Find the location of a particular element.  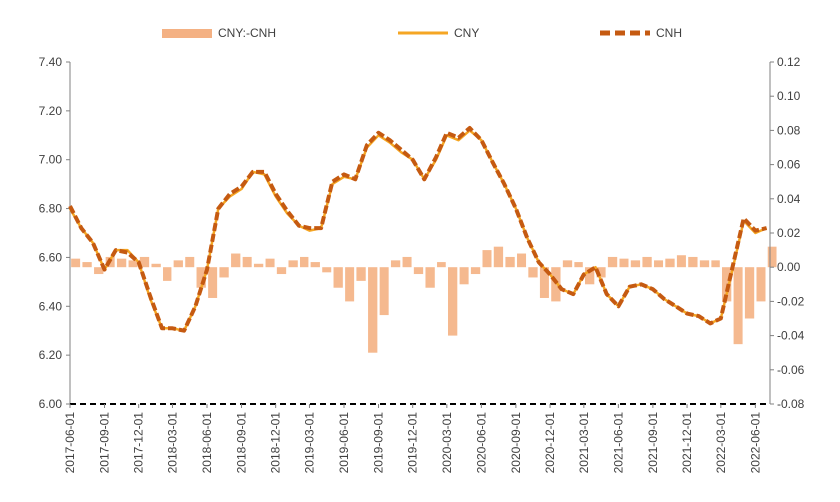

legend: CNY:-CNH CNY CNH is located at coordinates (422, 33).